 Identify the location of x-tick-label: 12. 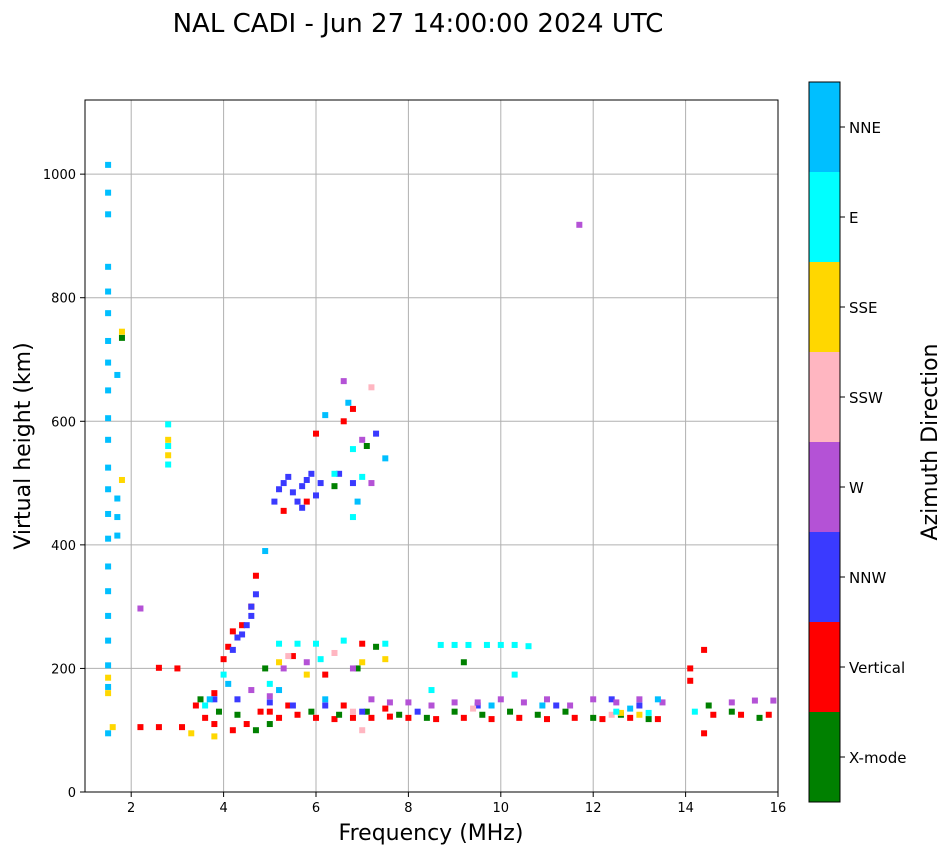
(593, 808).